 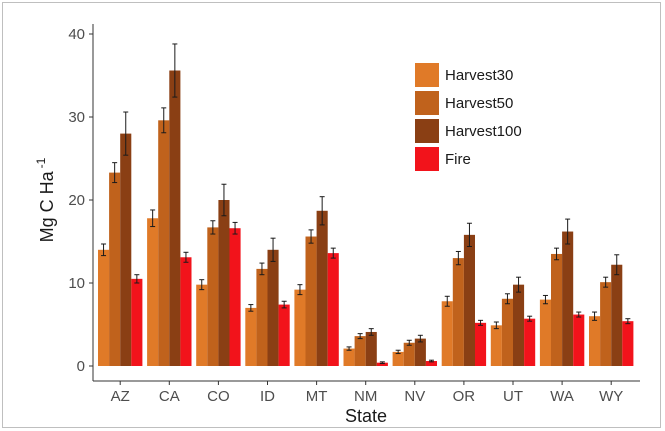 I want to click on bar-ca-fire, so click(x=186, y=311).